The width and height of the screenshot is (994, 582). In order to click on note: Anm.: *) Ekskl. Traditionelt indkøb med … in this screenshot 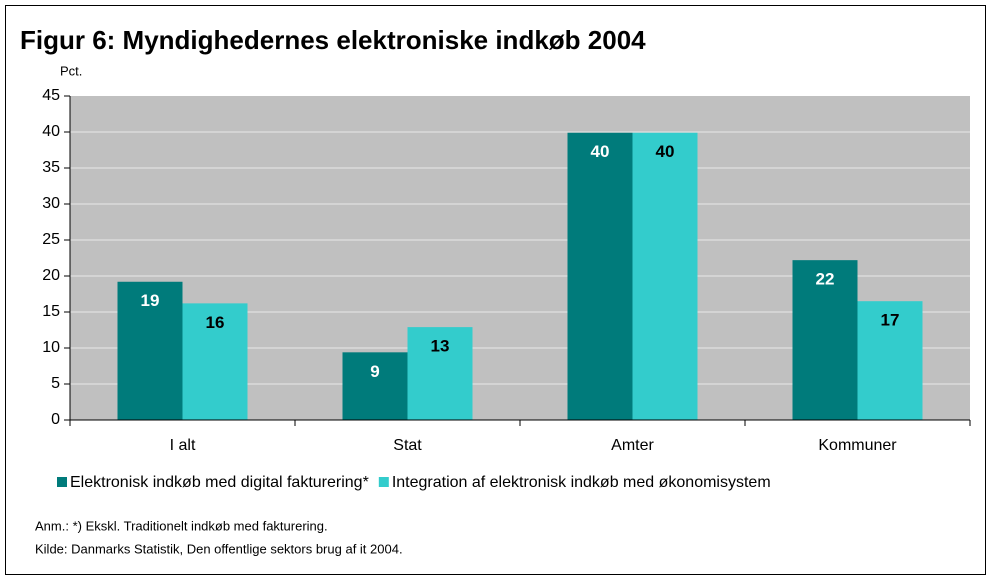, I will do `click(181, 525)`.